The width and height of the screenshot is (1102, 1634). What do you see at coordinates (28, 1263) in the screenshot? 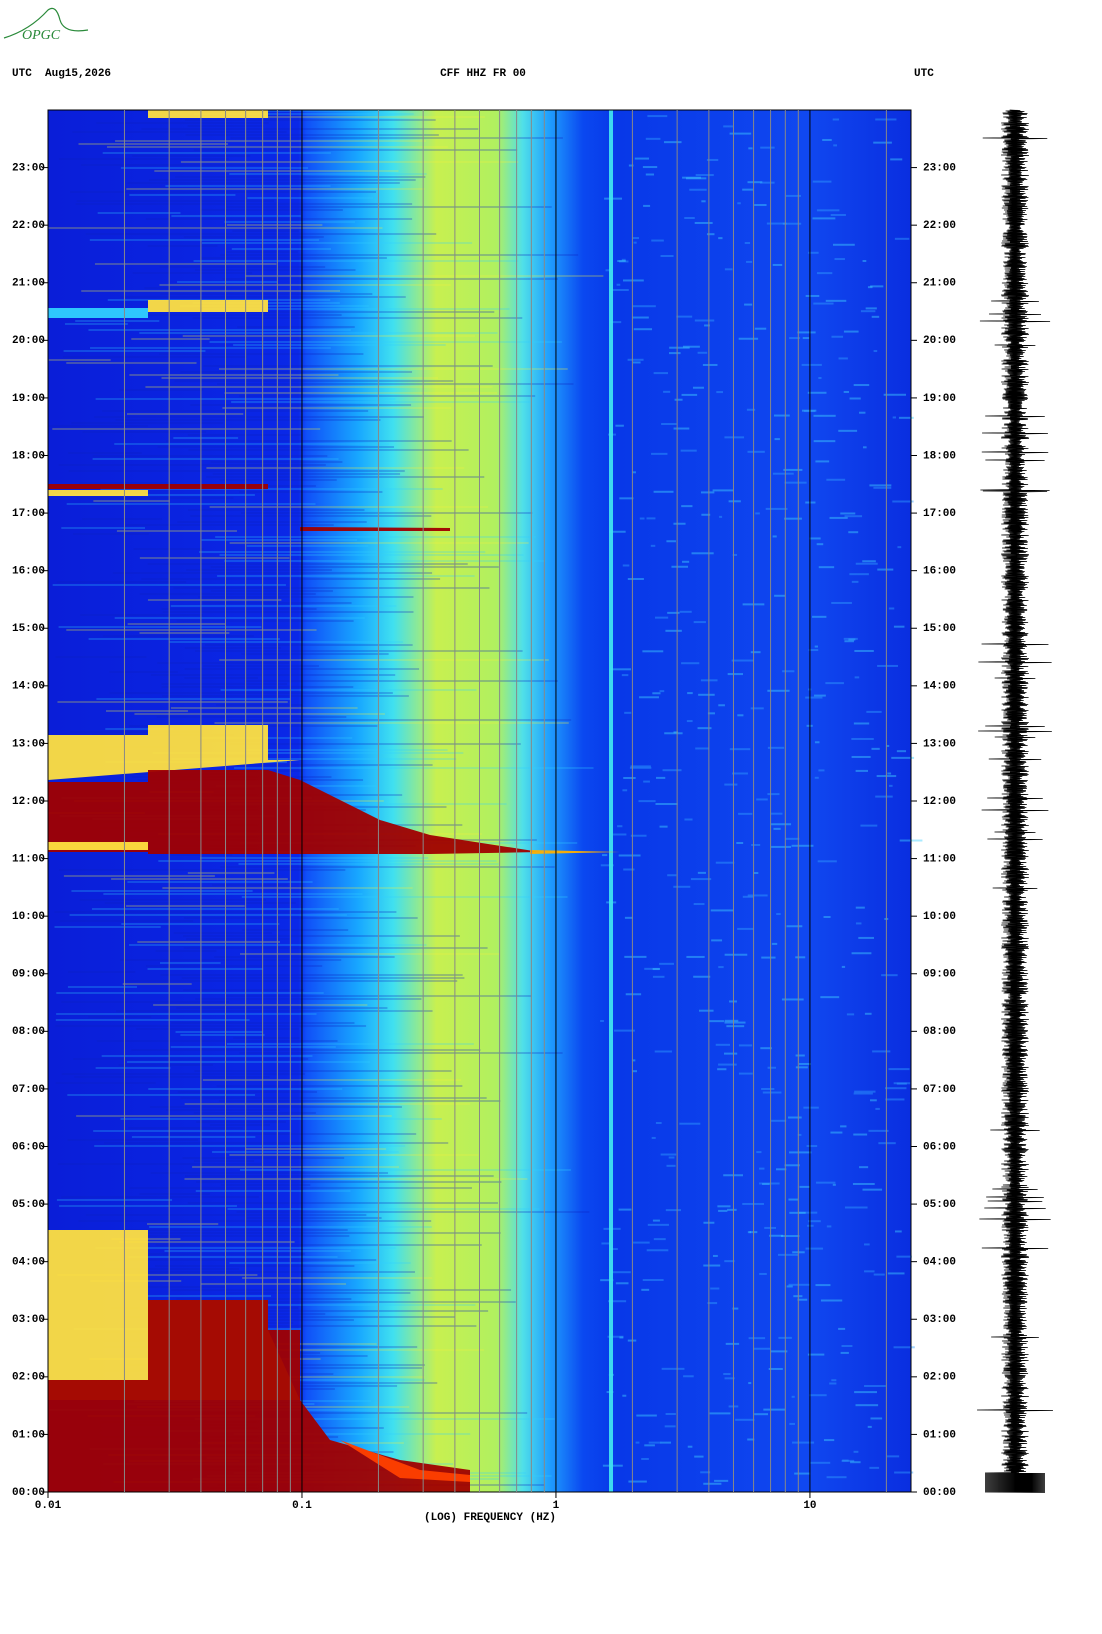
I see `y-tick-label: 04:00` at bounding box center [28, 1263].